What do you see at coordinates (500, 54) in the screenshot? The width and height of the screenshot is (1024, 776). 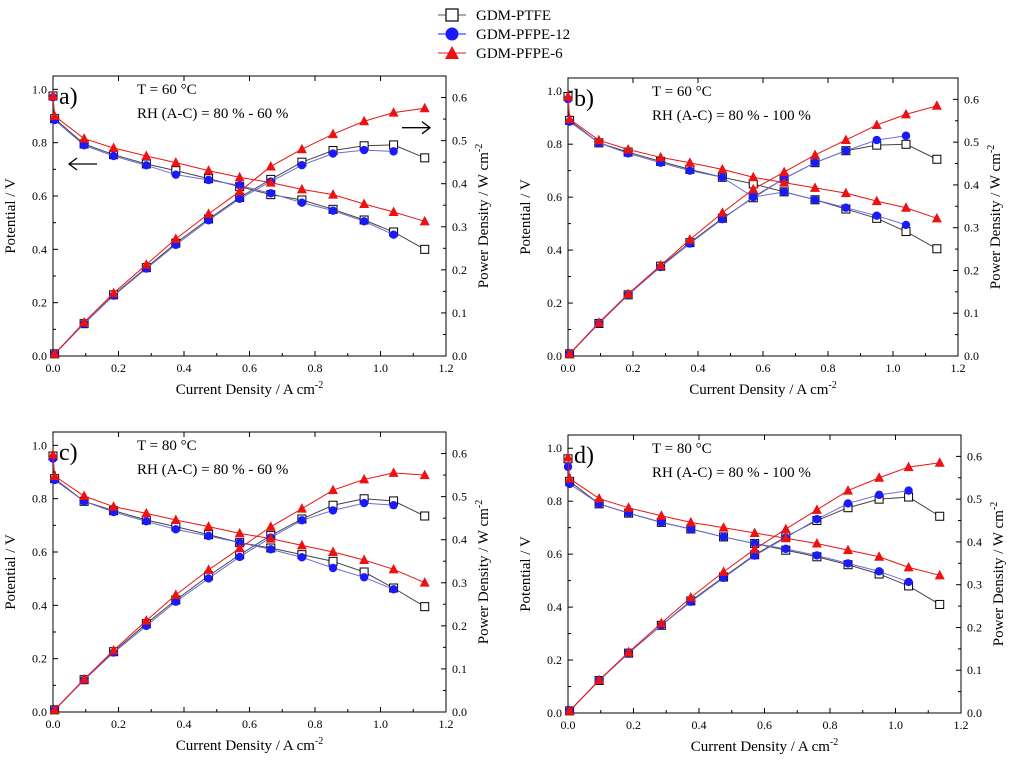 I see `legend-entry-pfpe6: GDM-PFPE-6` at bounding box center [500, 54].